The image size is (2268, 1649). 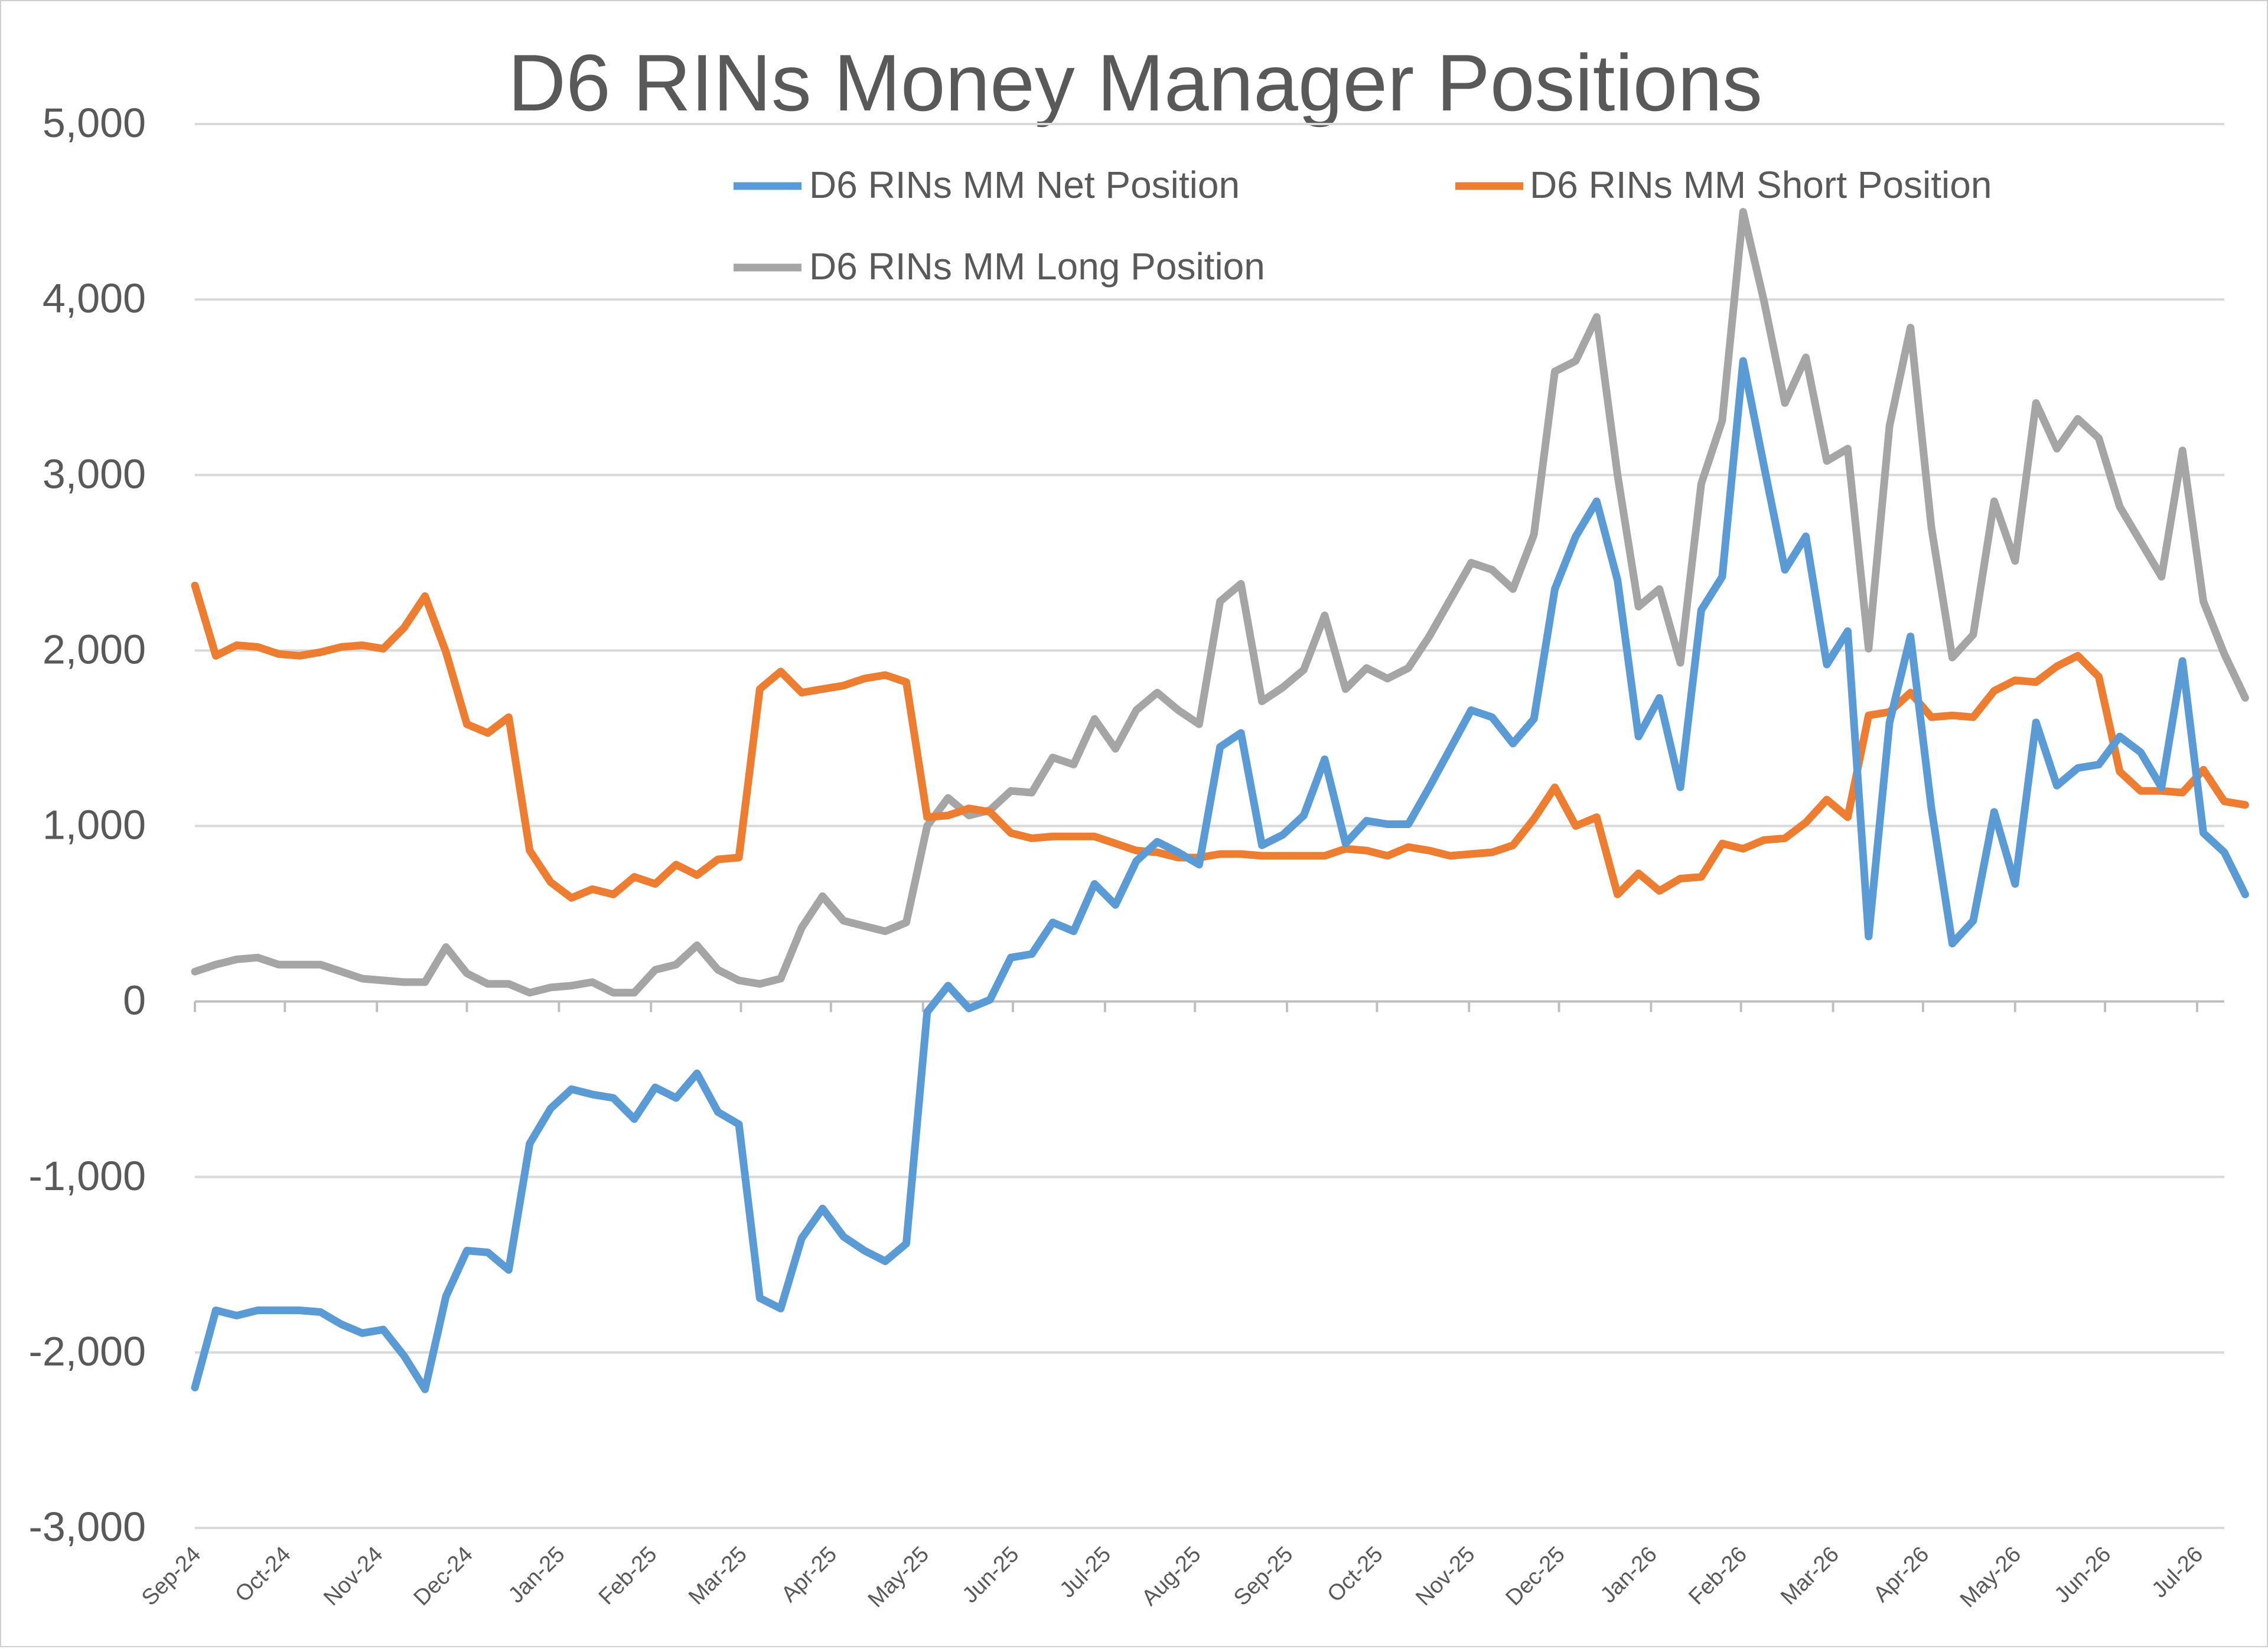 What do you see at coordinates (2177, 1572) in the screenshot?
I see `x-tick-label: Jul-26` at bounding box center [2177, 1572].